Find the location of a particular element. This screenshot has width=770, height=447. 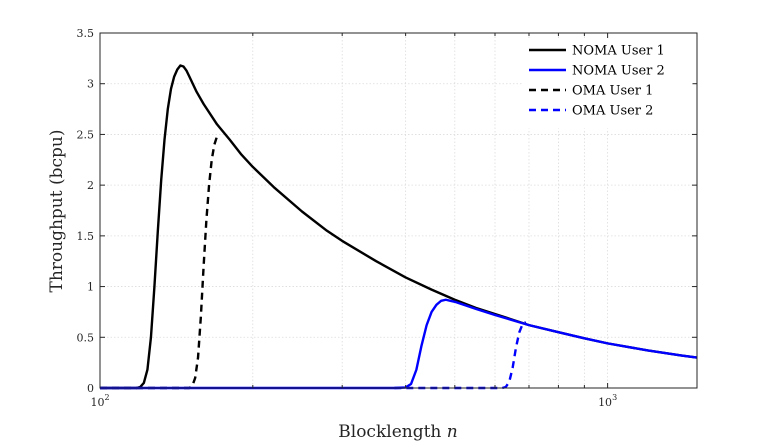

y-tick-label: 3 is located at coordinates (90, 84).